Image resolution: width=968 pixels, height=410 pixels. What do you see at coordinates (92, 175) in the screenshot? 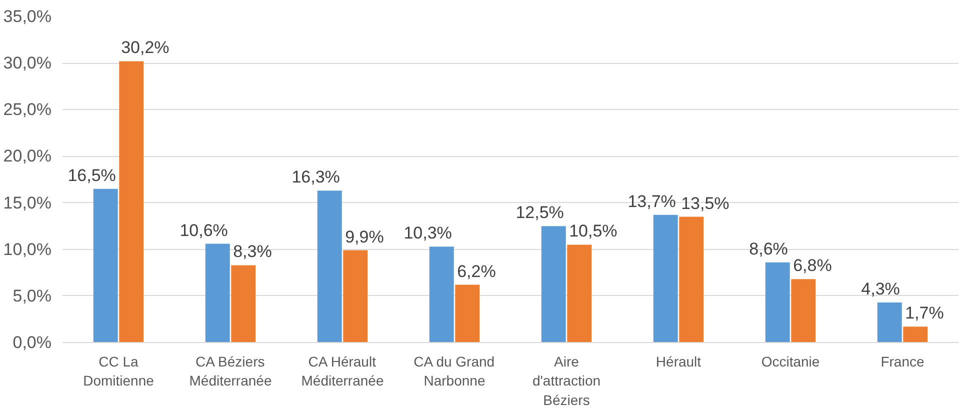
I see `data-label: 16,5%` at bounding box center [92, 175].